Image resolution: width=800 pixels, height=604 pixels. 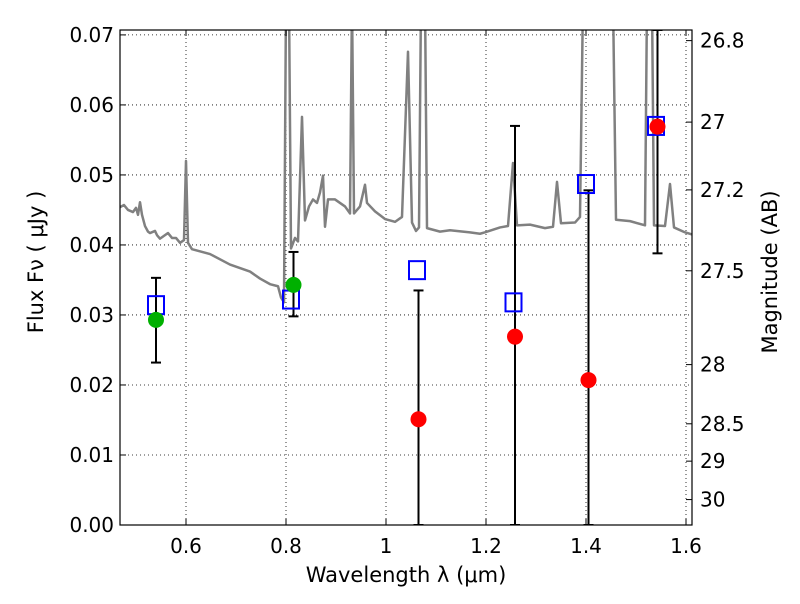 What do you see at coordinates (91, 175) in the screenshot?
I see `y-tick-label: 0.05` at bounding box center [91, 175].